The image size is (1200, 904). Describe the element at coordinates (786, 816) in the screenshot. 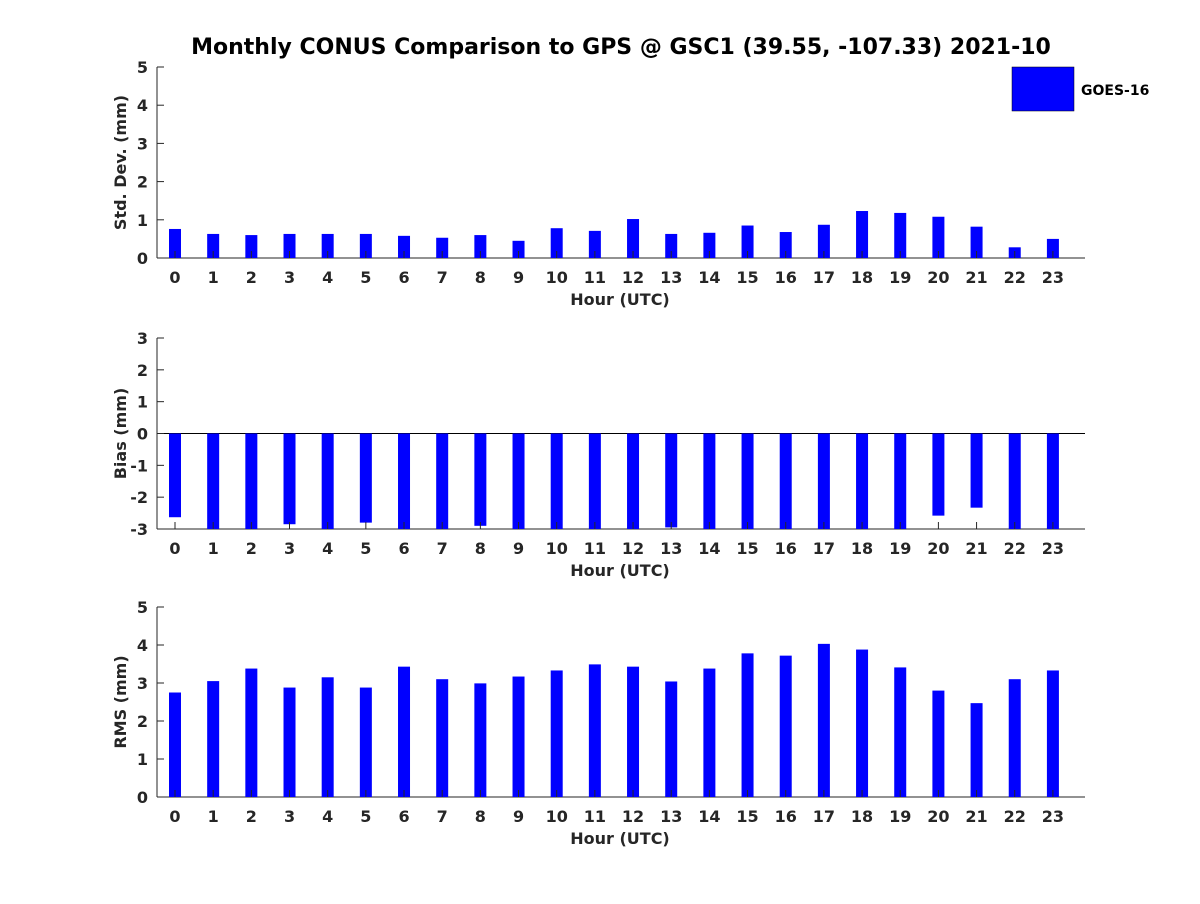

I see `rms-x-tick-label: 16` at that location.